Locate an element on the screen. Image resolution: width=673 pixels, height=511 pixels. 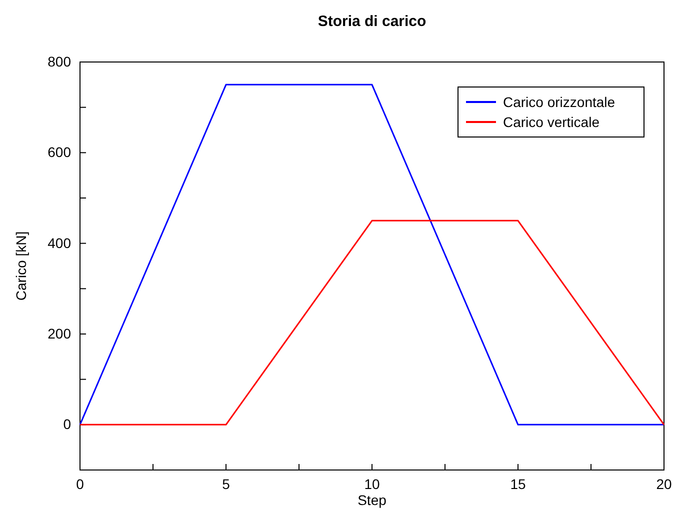
y-tick-label: 0 is located at coordinates (67, 424).